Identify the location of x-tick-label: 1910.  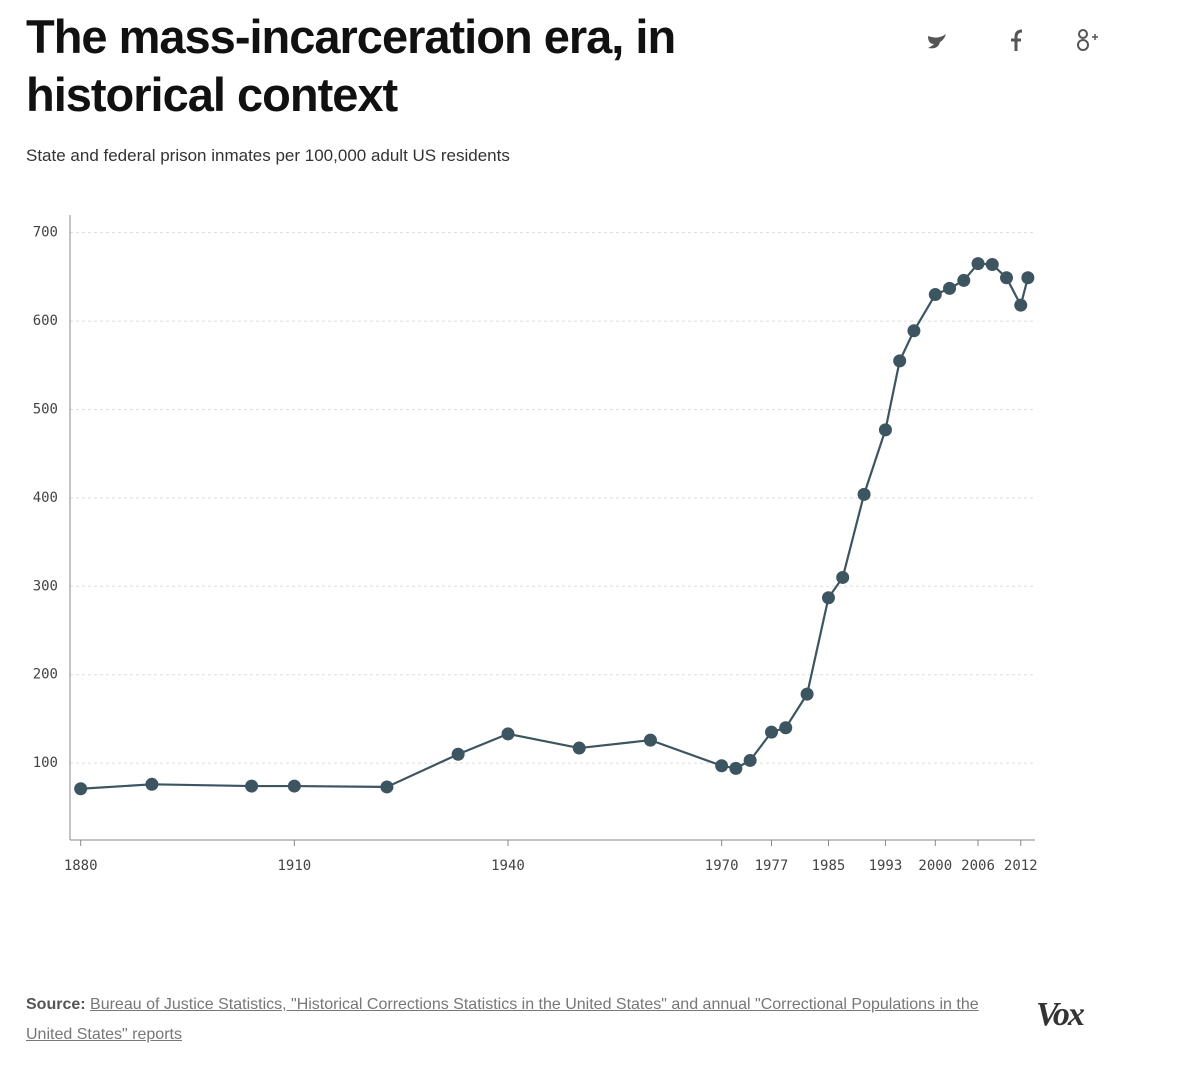
(294, 866).